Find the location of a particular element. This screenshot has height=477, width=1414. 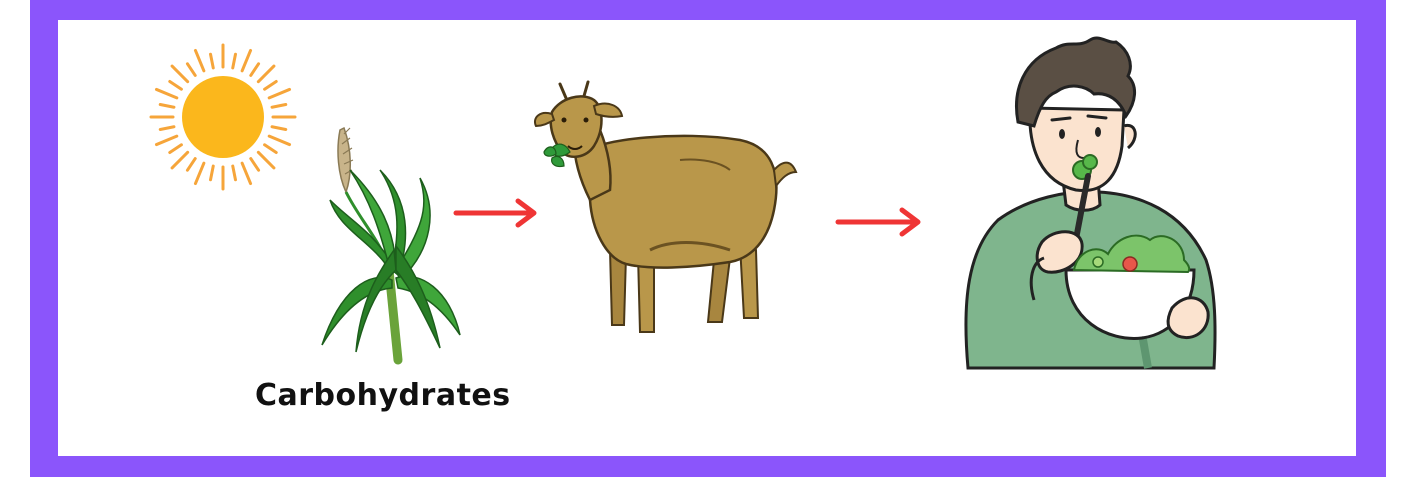

arrow-goat-to-person is located at coordinates (878, 222).